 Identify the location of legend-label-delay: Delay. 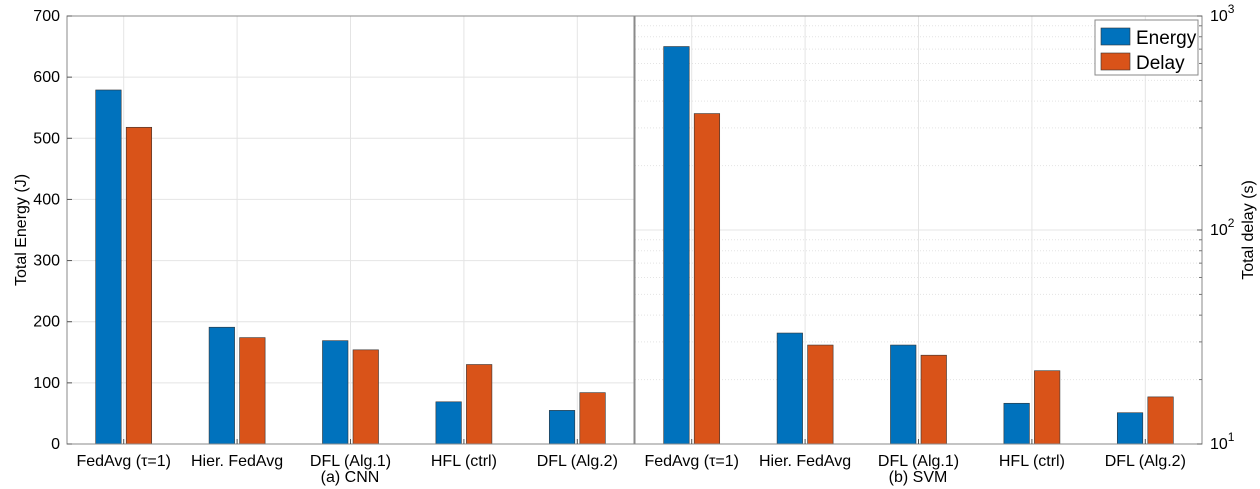
(1160, 63).